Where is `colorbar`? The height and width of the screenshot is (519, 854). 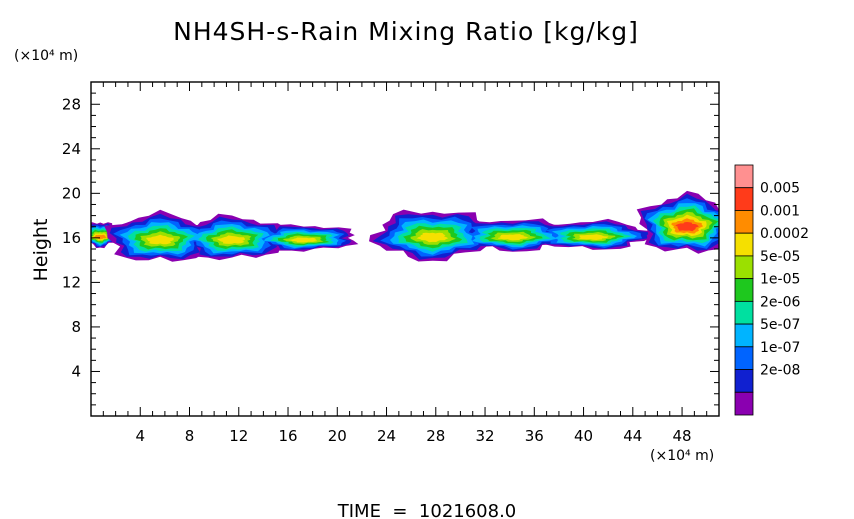
colorbar is located at coordinates (744, 290).